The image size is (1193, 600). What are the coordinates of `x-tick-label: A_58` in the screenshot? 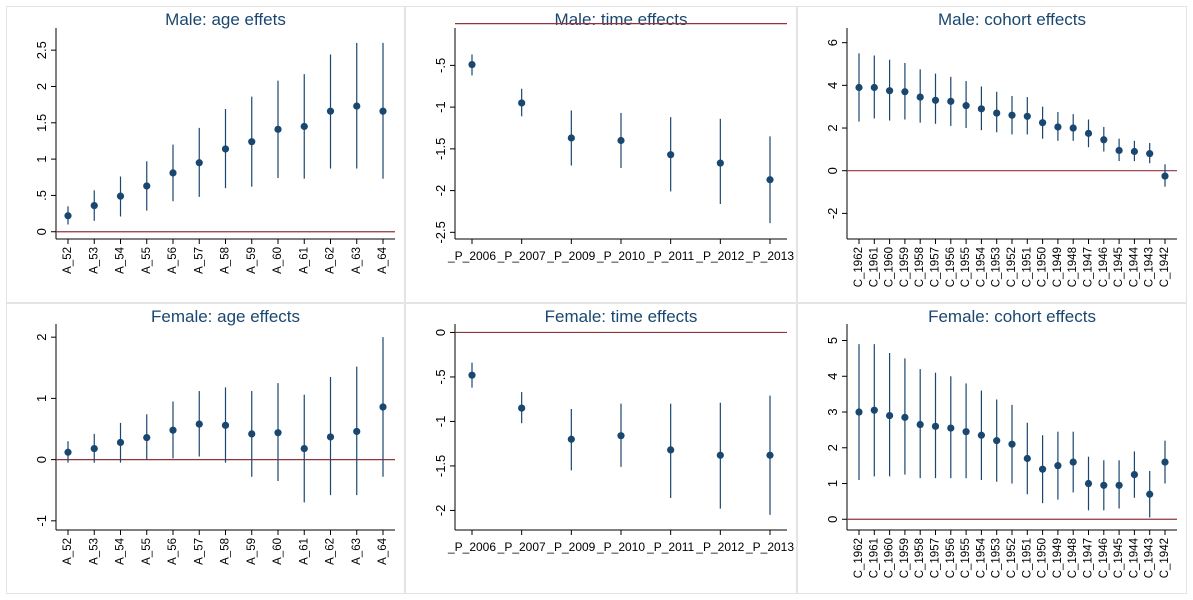 It's located at (226, 260).